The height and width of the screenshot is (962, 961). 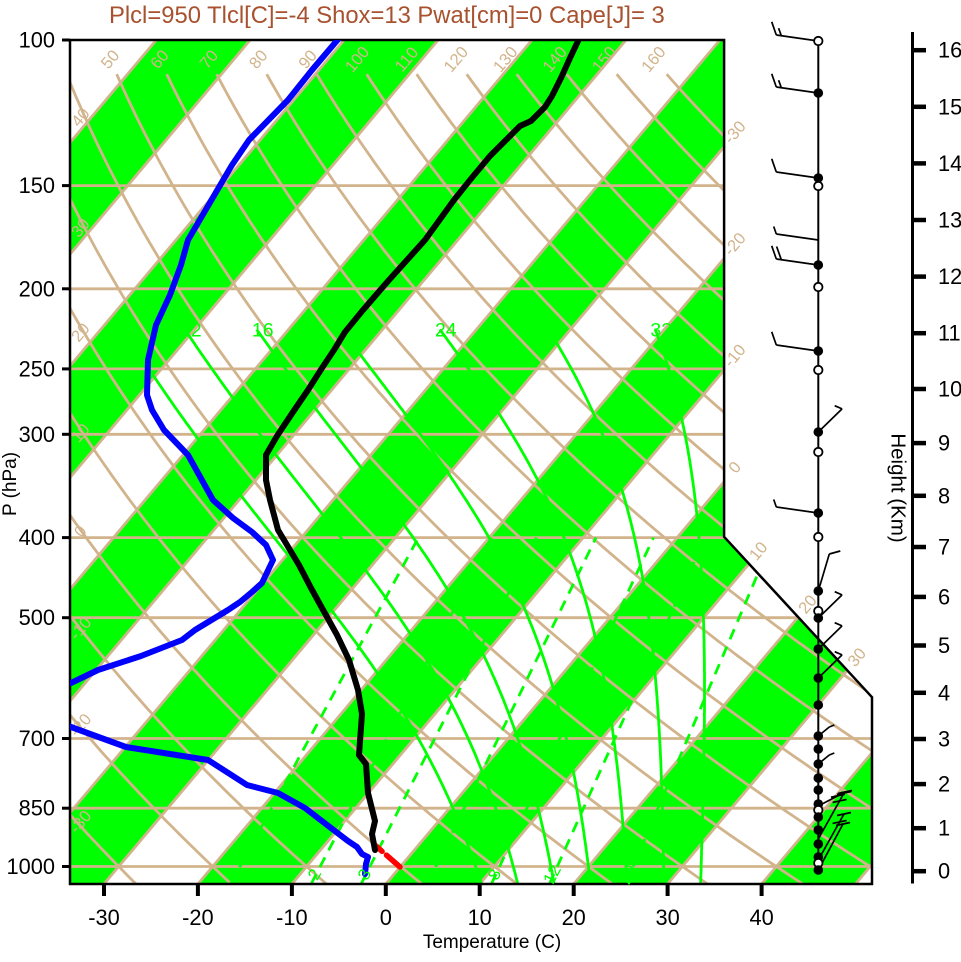 I want to click on svg-text: 300, so click(x=37, y=434).